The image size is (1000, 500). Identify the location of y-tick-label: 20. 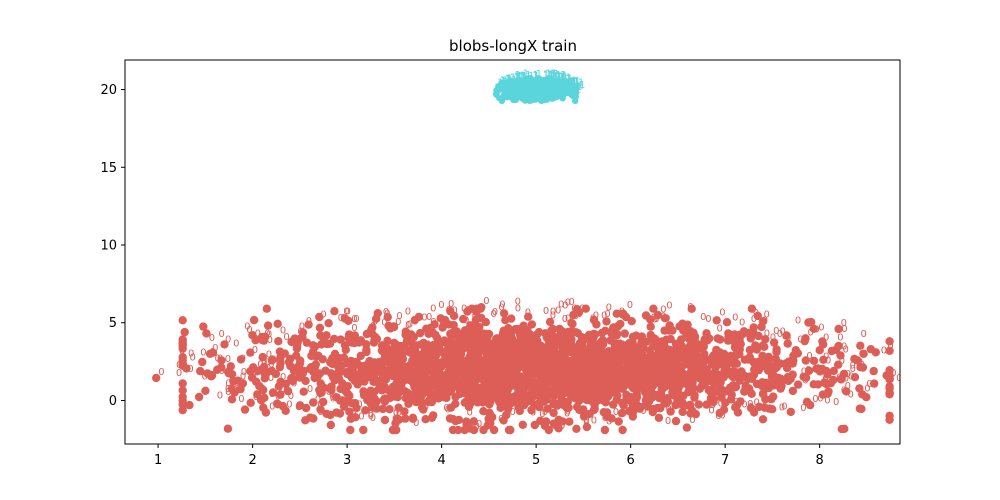
(108, 90).